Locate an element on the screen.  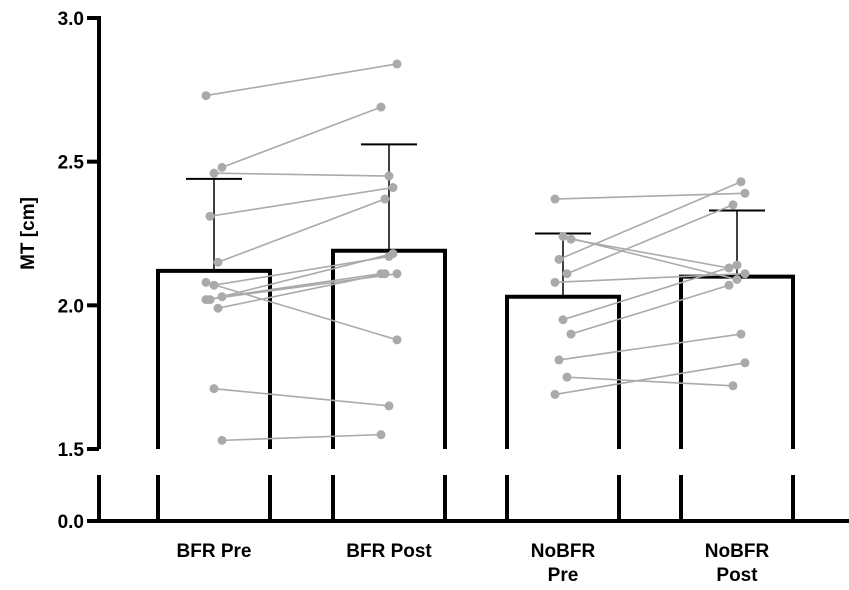
x-category-label: Post is located at coordinates (737, 575).